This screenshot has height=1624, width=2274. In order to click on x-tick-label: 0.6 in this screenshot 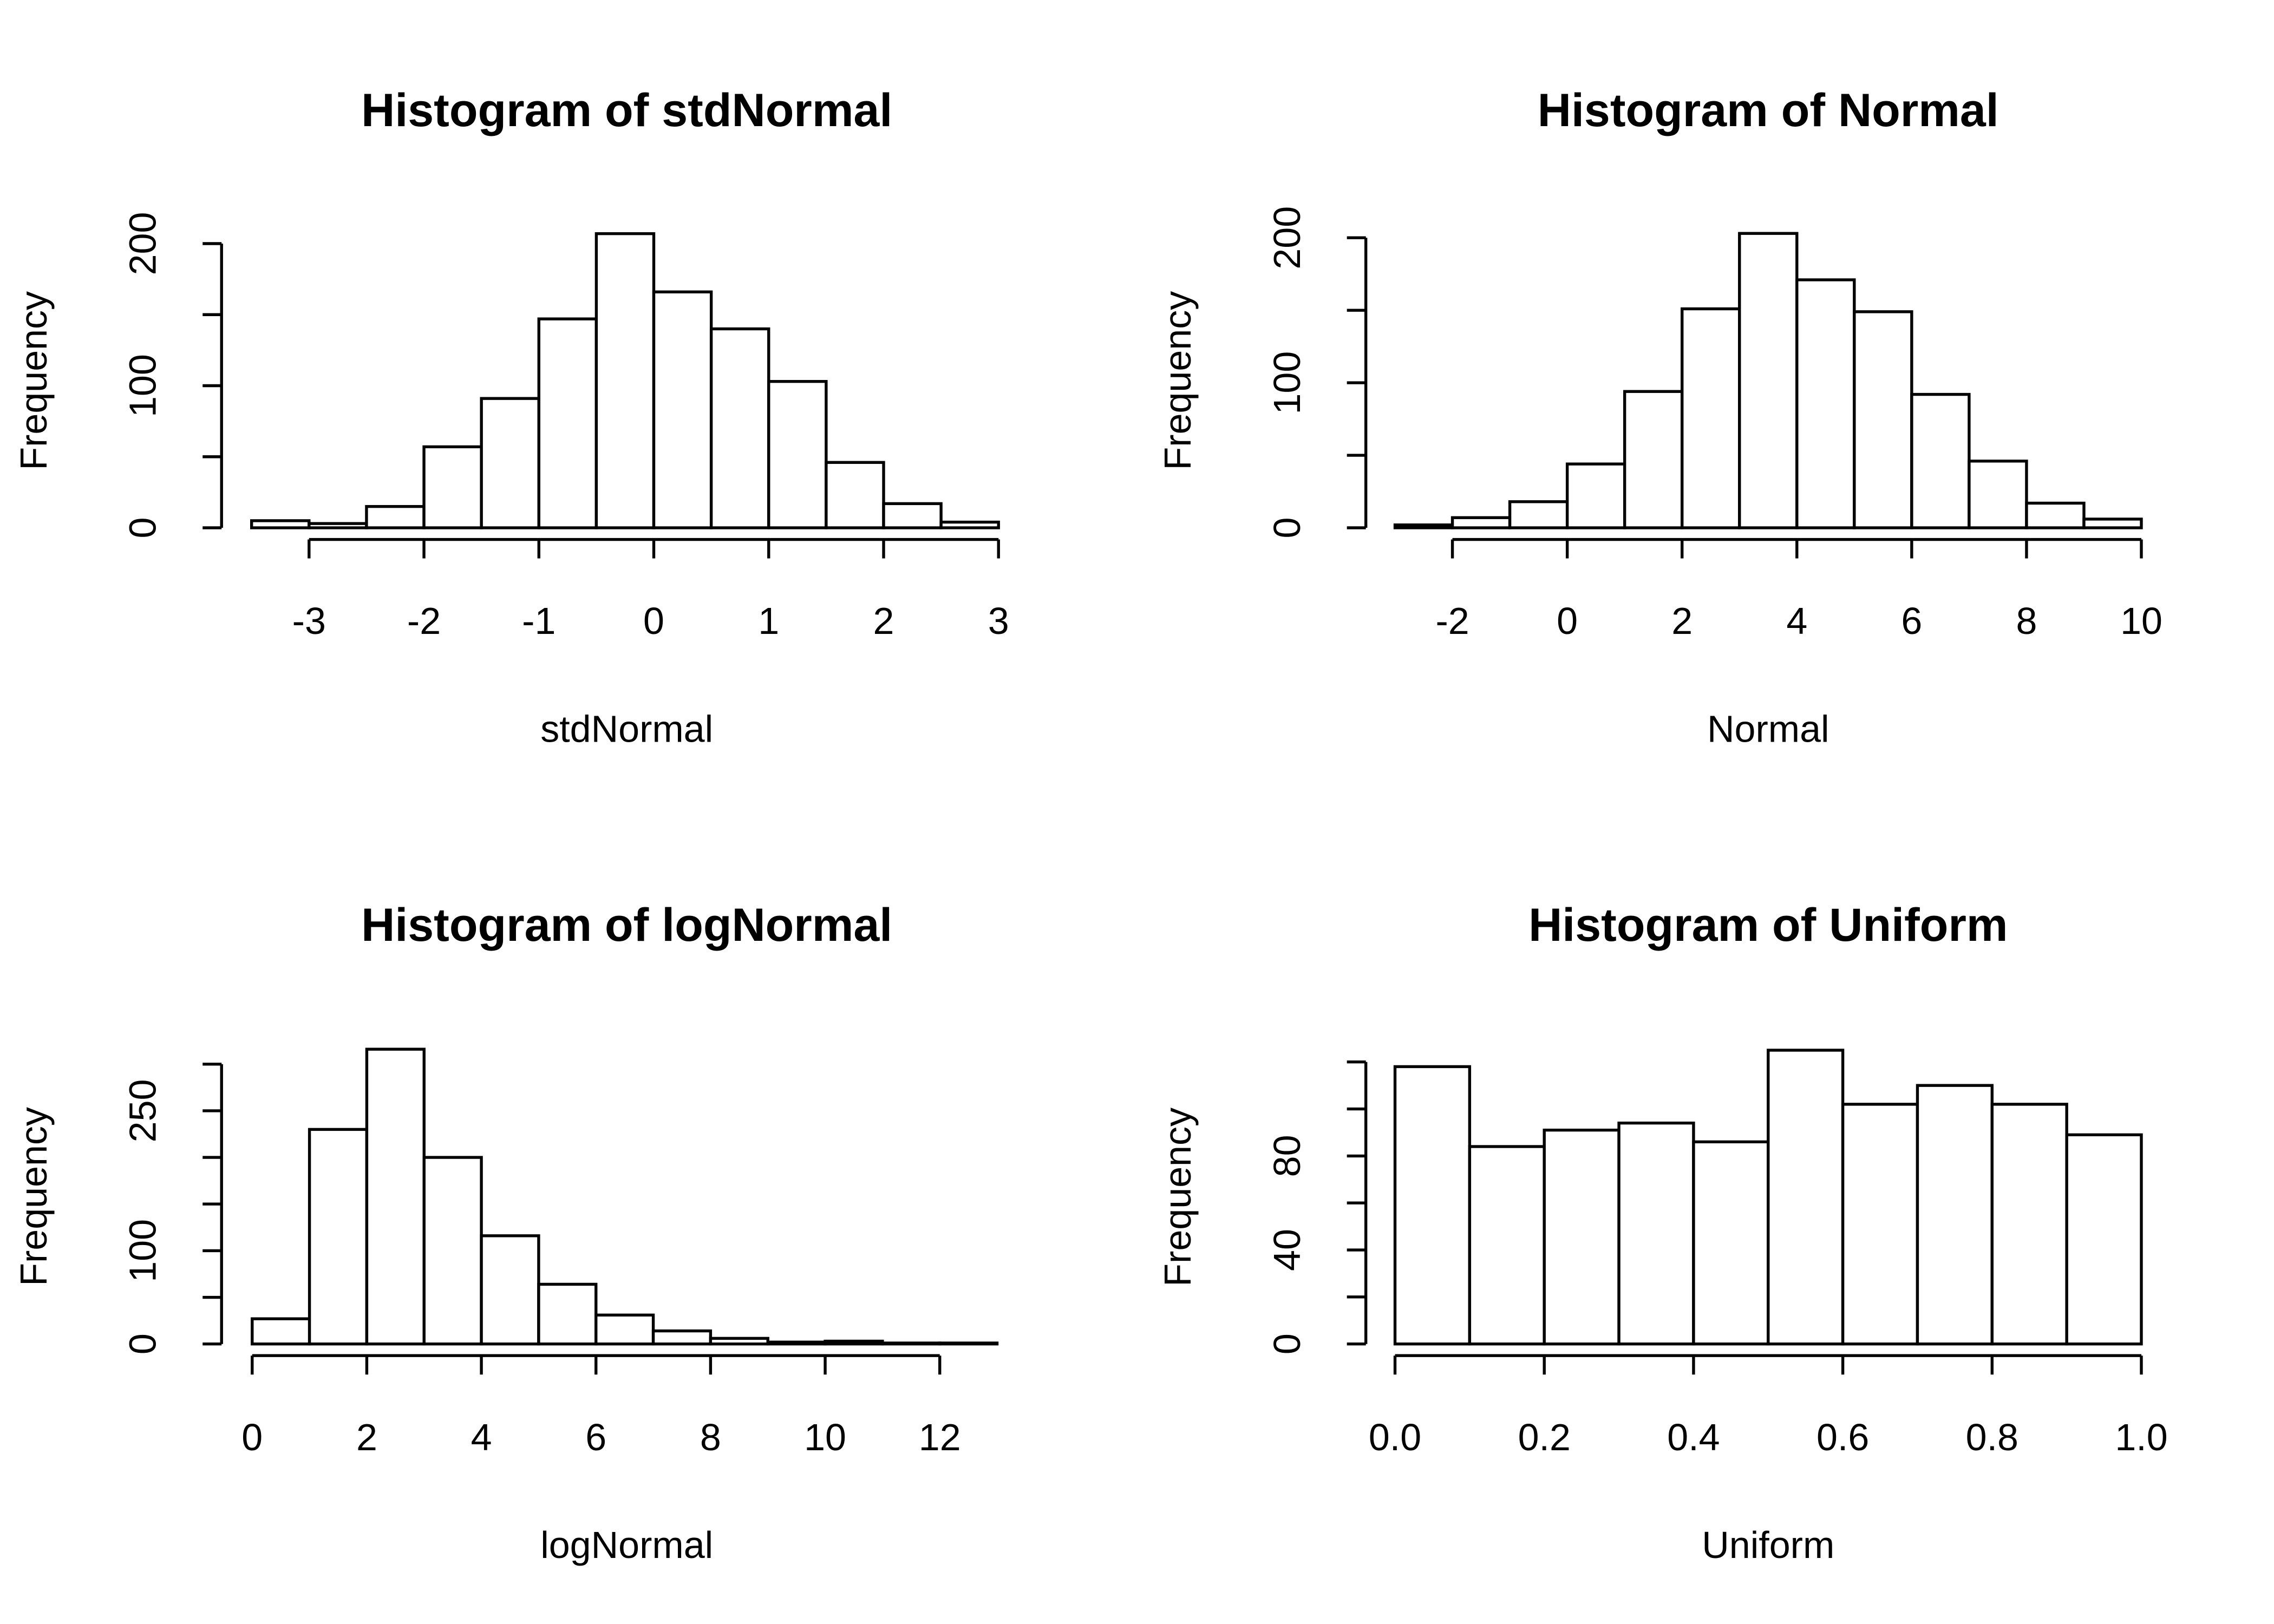, I will do `click(1843, 1437)`.